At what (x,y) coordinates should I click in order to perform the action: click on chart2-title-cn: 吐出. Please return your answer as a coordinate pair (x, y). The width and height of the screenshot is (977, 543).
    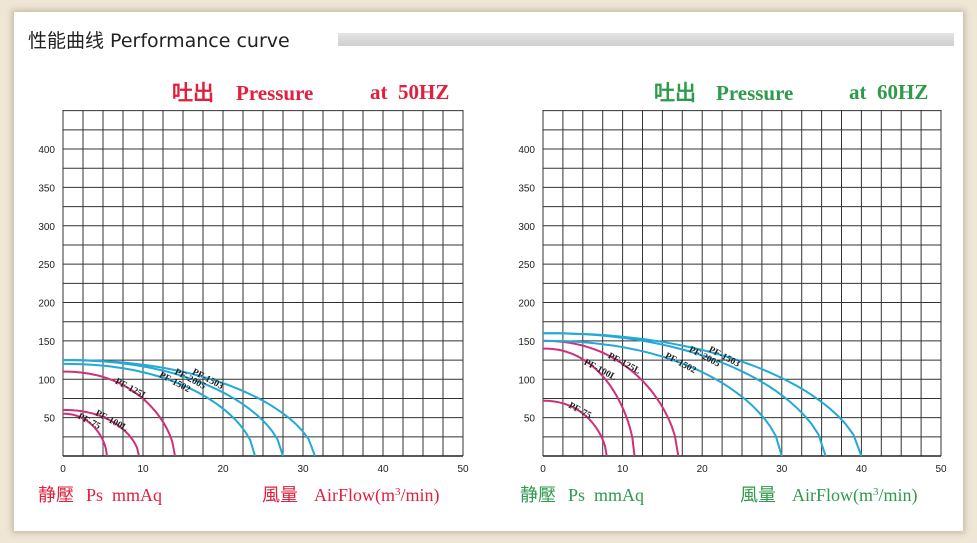
    Looking at the image, I should click on (675, 93).